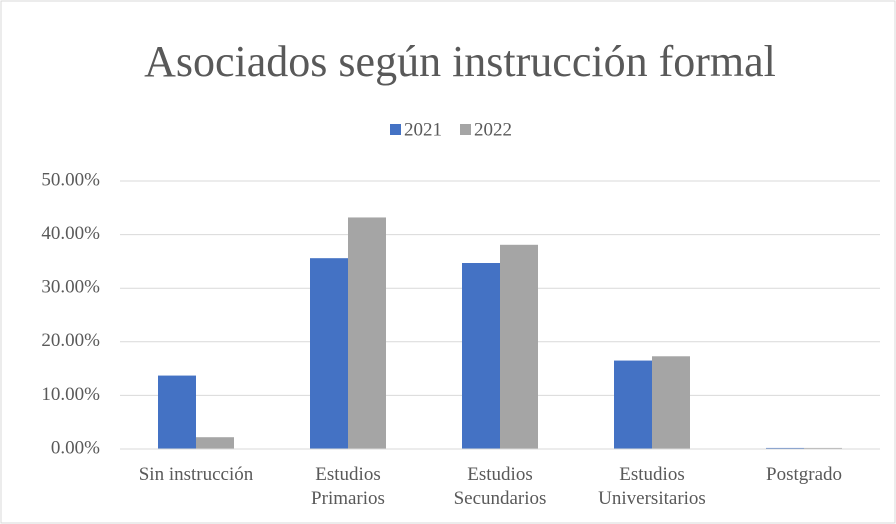 The image size is (896, 524). Describe the element at coordinates (70, 233) in the screenshot. I see `y-tick-label: 40.00%` at that location.